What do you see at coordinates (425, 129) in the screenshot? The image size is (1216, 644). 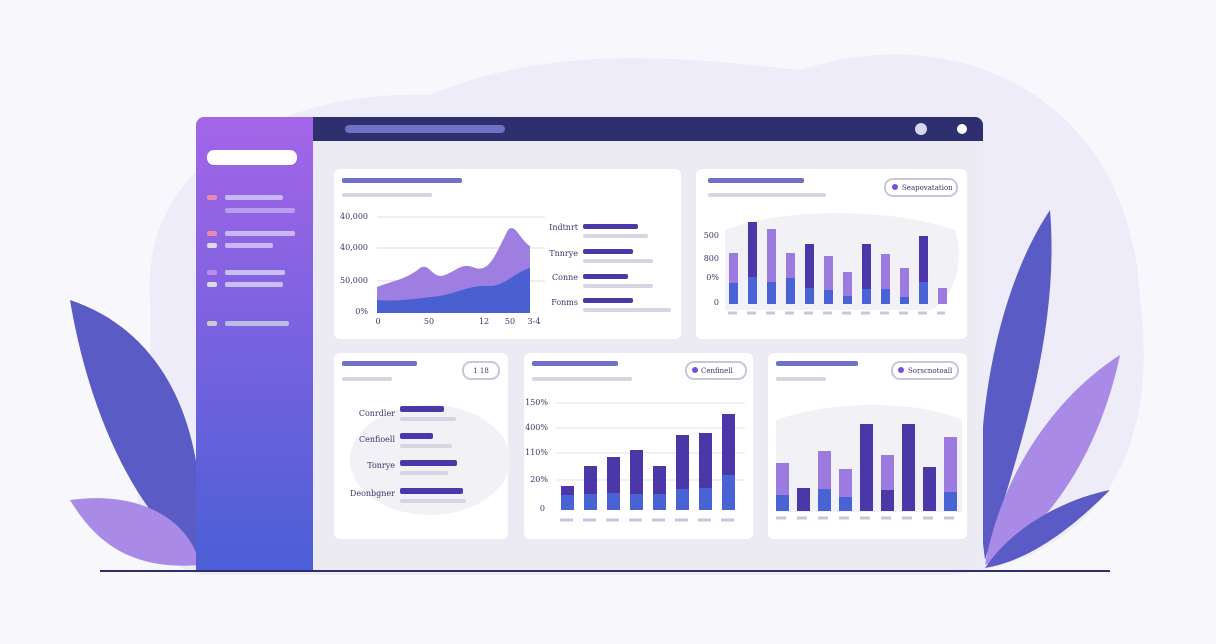 I see `search-bar` at bounding box center [425, 129].